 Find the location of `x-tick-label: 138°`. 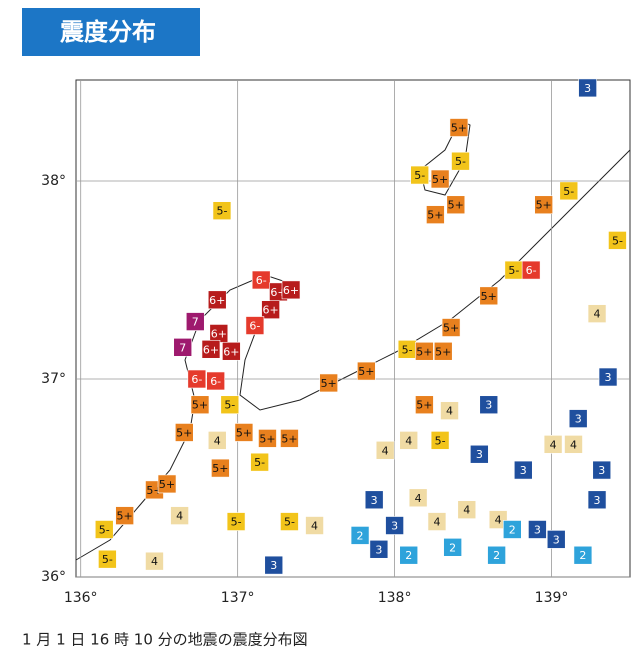

x-tick-label: 138° is located at coordinates (395, 598).